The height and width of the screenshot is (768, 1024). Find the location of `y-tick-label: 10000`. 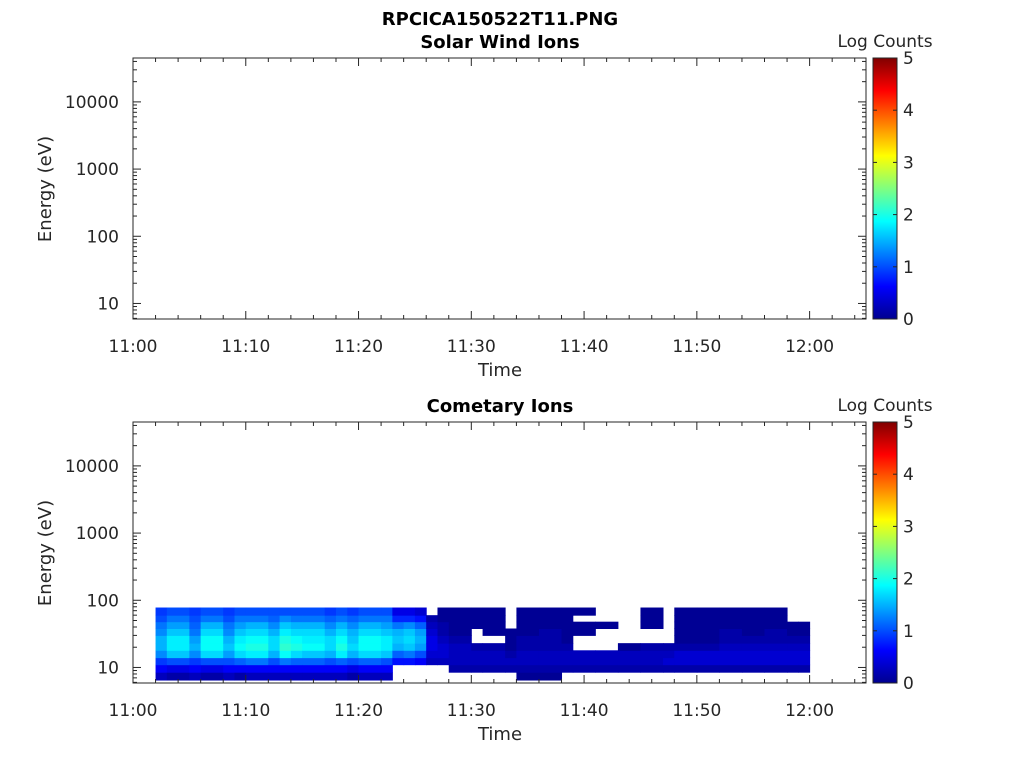

y-tick-label: 10000 is located at coordinates (92, 103).